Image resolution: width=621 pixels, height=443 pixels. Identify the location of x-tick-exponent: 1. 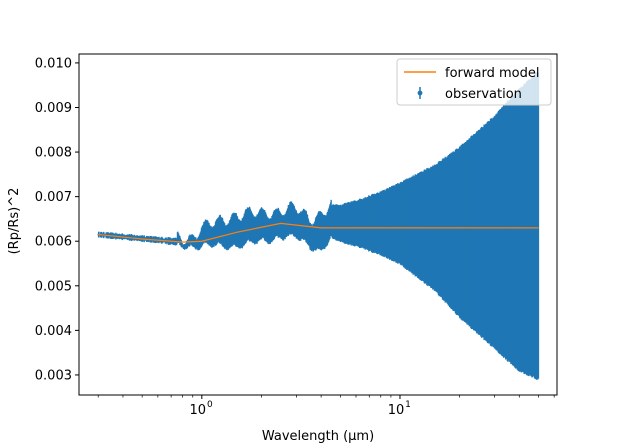
(408, 405).